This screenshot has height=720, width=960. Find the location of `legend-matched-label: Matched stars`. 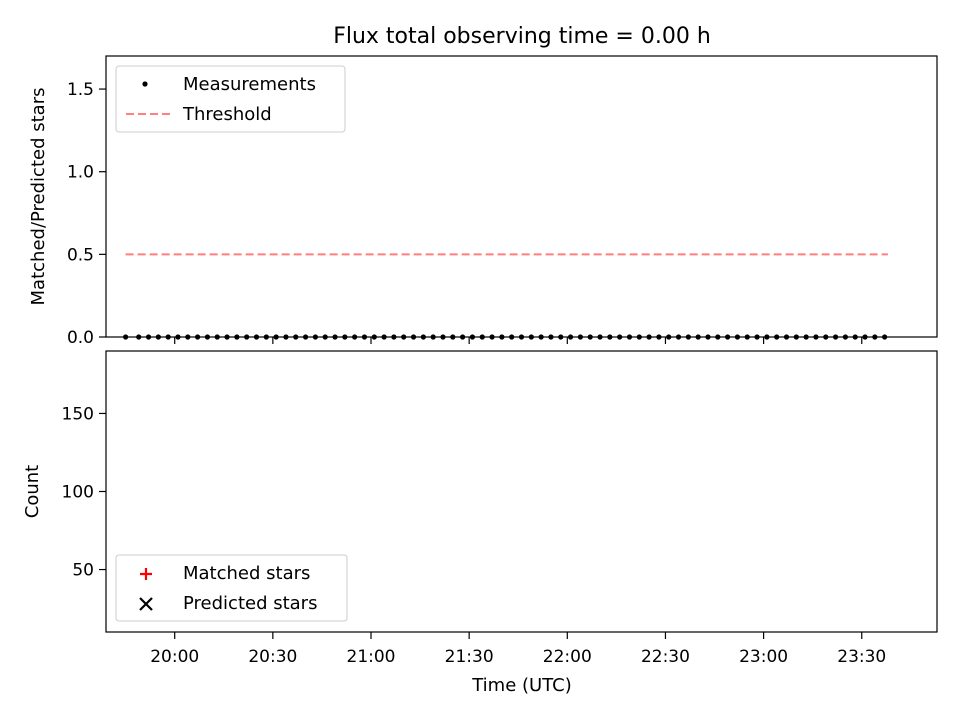

legend-matched-label: Matched stars is located at coordinates (246, 573).